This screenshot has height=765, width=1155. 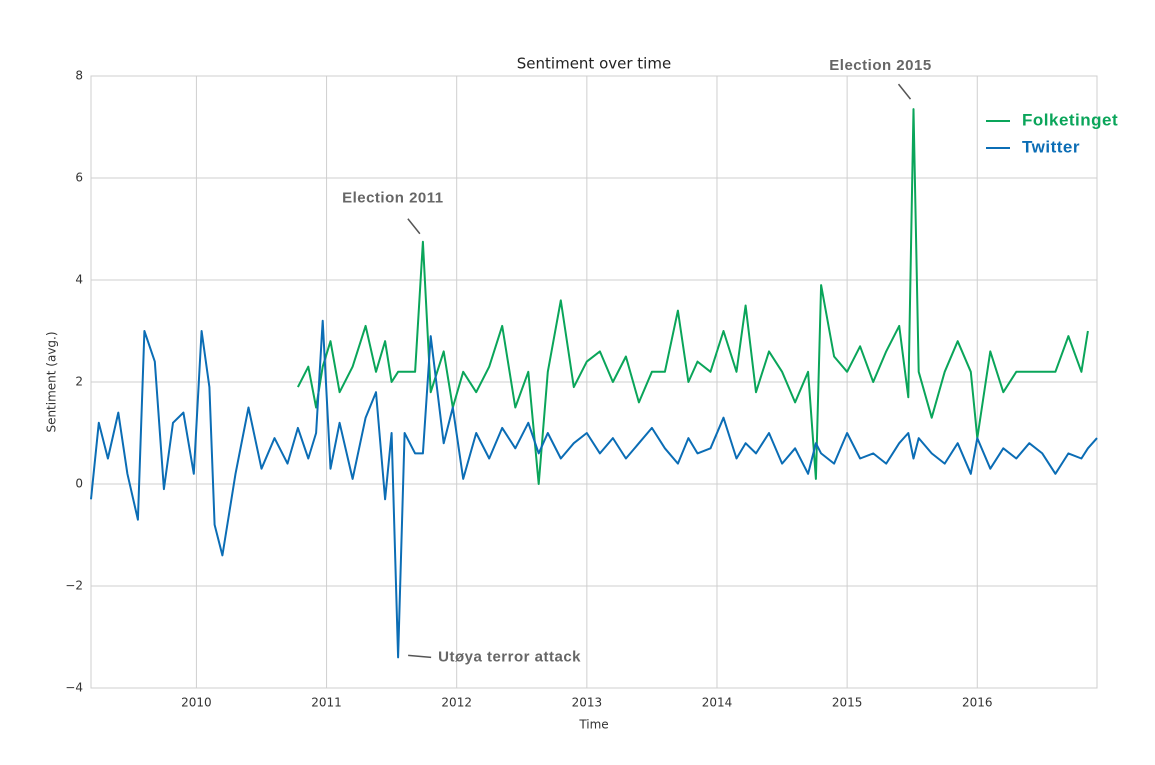 I want to click on annotation: Election 2015, so click(x=880, y=65).